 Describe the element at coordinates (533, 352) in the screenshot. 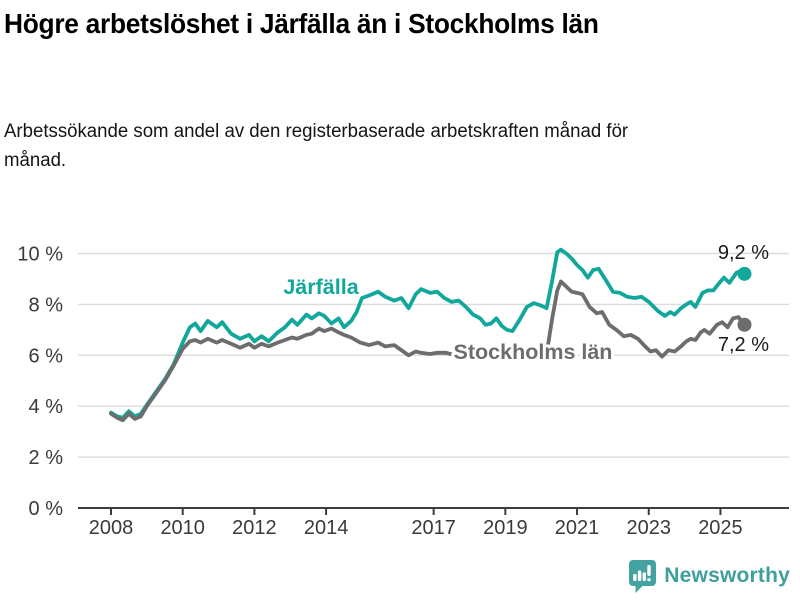

I see `series-label: Stockholms län` at that location.